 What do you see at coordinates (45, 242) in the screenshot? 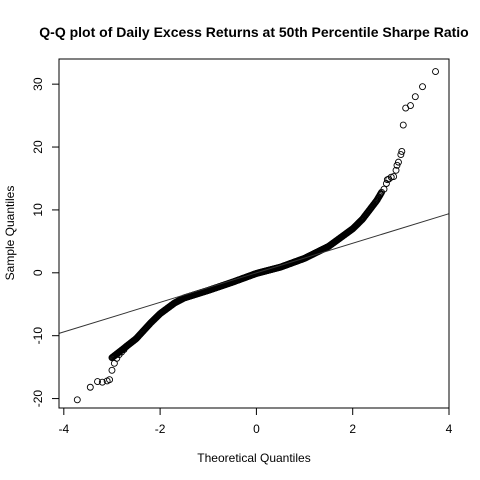
I see `y-axis: -20 -10 0 10 20 30` at bounding box center [45, 242].